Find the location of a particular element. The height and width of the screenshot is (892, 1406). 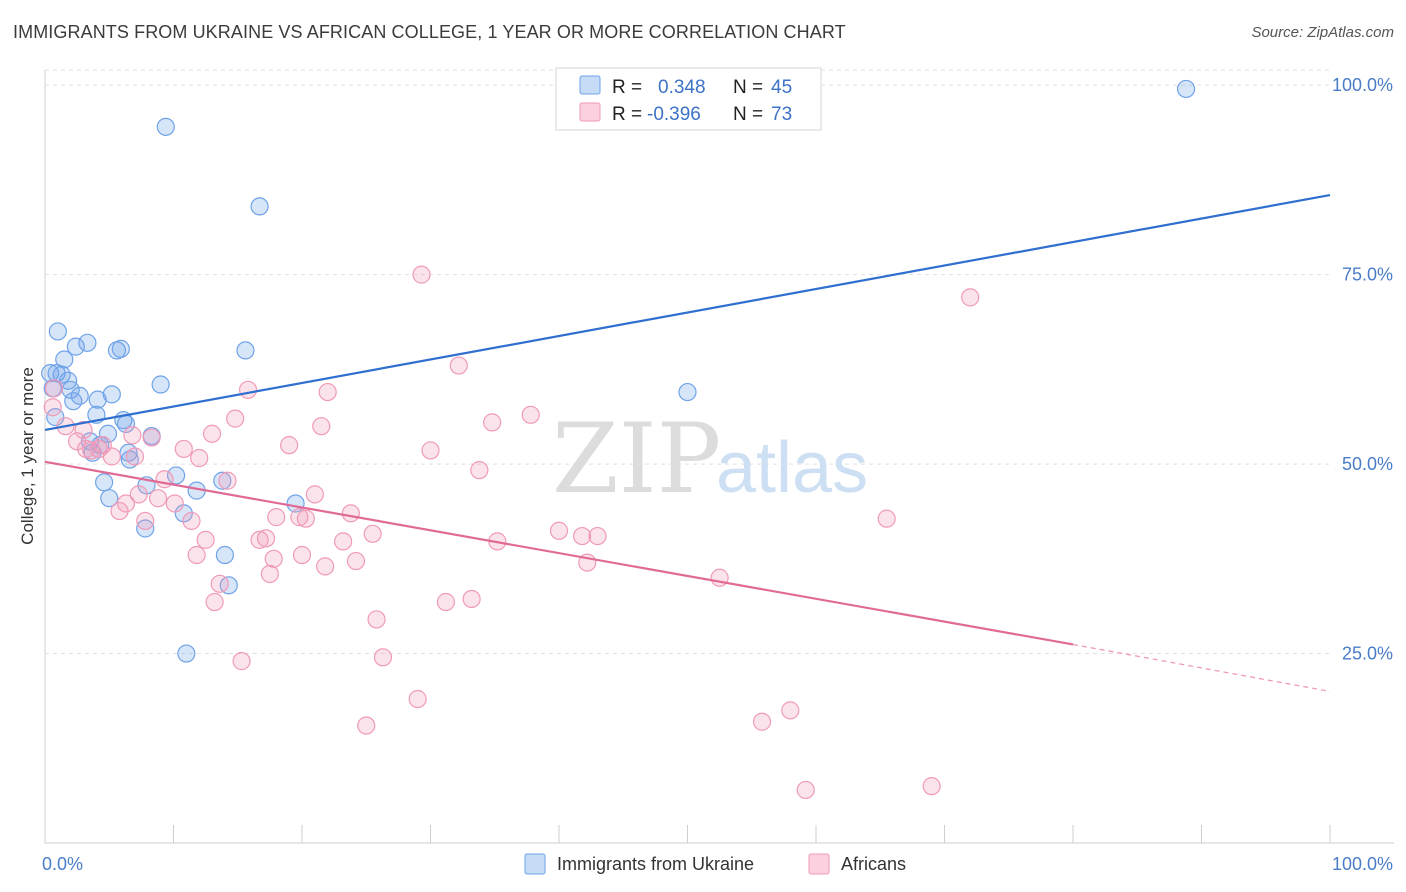

series-legend-swatch-ukraine is located at coordinates (535, 864).